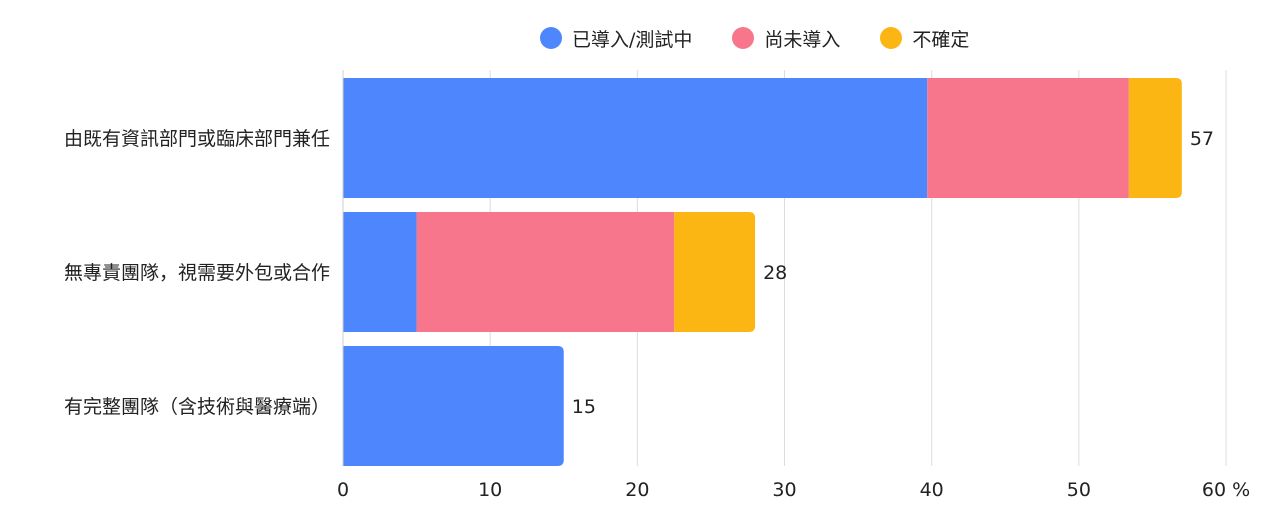 The height and width of the screenshot is (509, 1271). What do you see at coordinates (941, 39) in the screenshot?
I see `legend-label-unsure: 不確定` at bounding box center [941, 39].